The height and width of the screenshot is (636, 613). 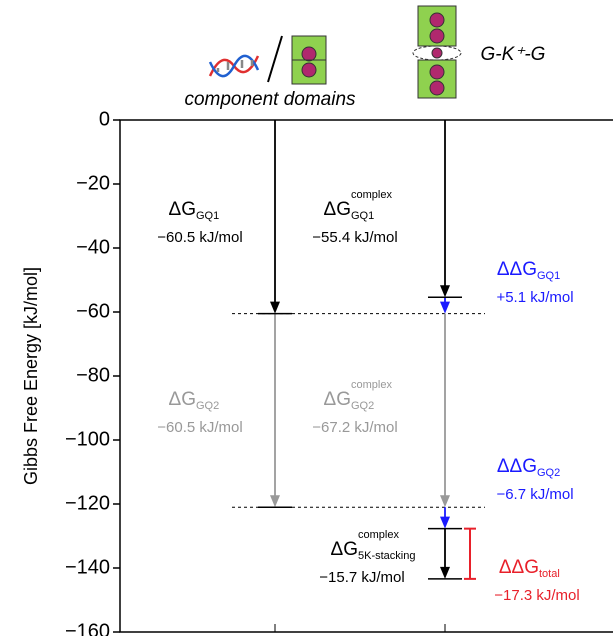 I want to click on quadruplex-icon, so click(x=309, y=60).